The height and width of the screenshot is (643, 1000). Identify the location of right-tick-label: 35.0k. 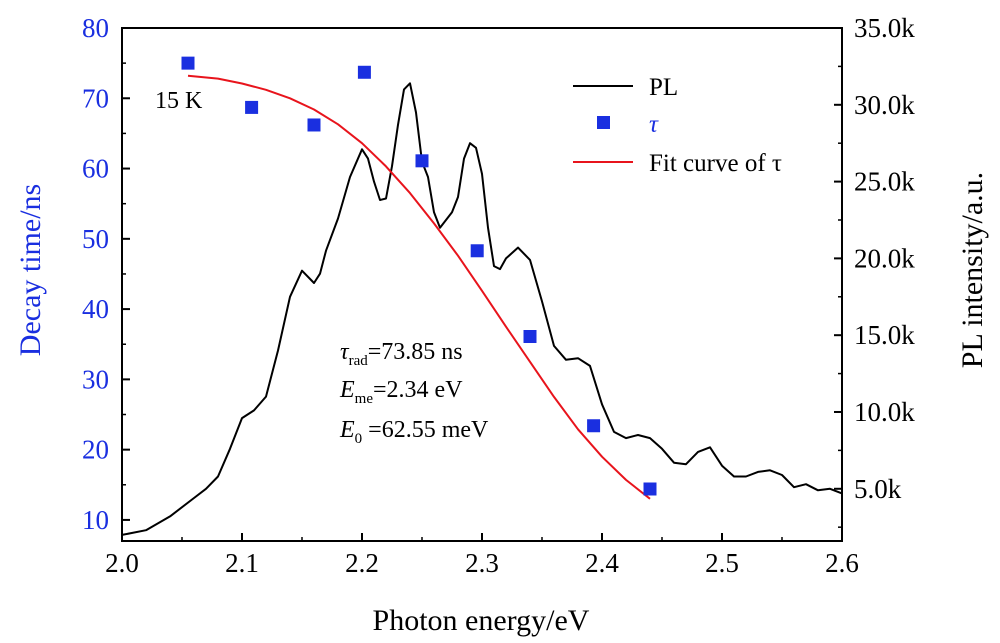
(884, 28).